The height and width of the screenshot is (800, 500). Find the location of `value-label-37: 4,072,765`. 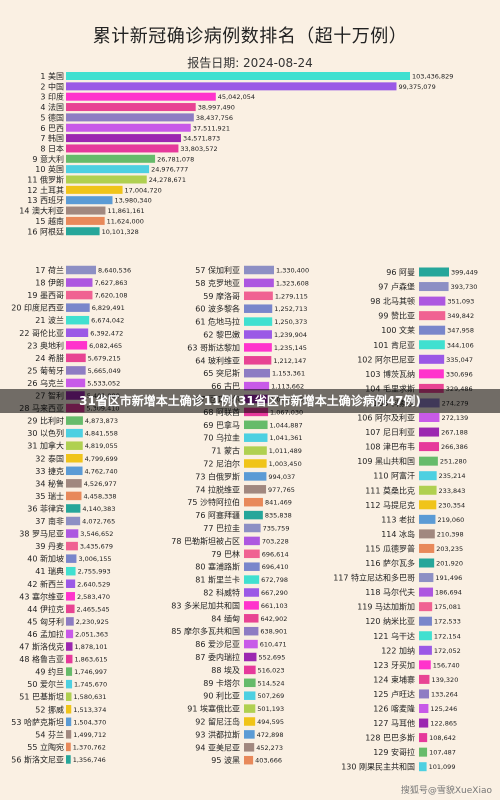

value-label-37: 4,072,765 is located at coordinates (98, 522).